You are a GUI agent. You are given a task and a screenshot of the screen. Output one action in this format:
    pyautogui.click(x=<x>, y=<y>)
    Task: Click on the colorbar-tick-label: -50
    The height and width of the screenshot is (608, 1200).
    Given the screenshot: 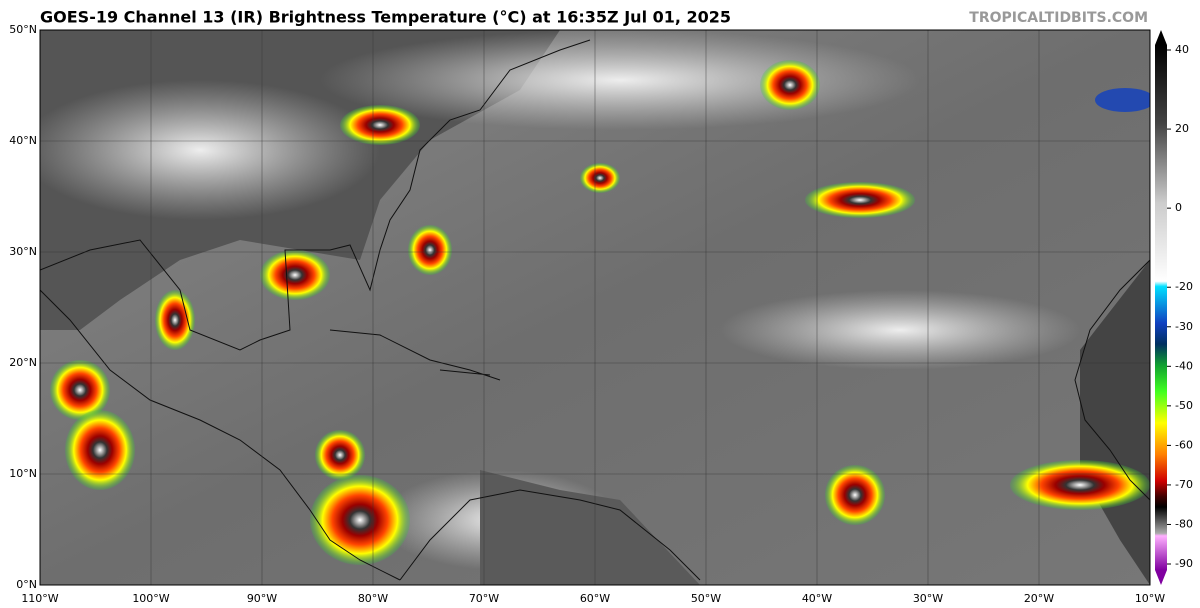 What is the action you would take?
    pyautogui.click(x=1184, y=405)
    